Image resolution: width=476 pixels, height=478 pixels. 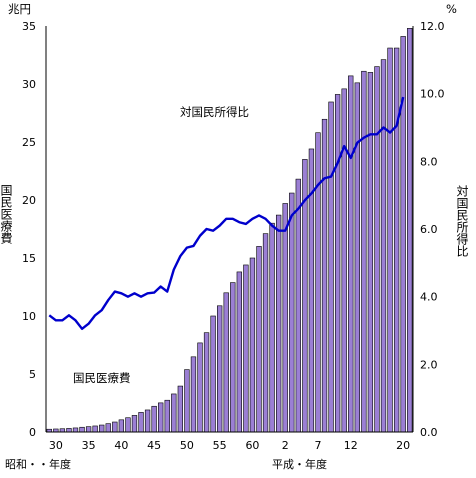 I want to click on x-tick-label: 30, so click(x=56, y=445).